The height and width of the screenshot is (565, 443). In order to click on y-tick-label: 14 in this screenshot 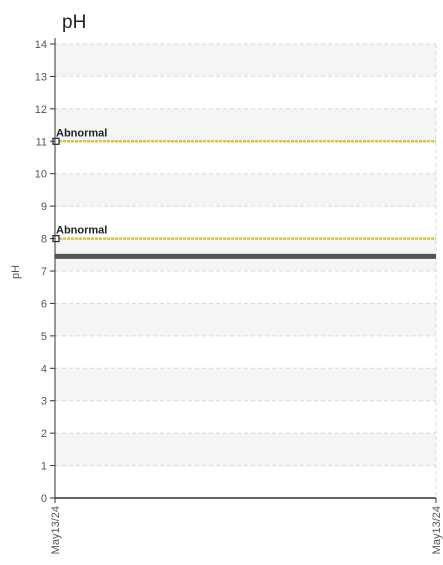, I will do `click(41, 45)`.